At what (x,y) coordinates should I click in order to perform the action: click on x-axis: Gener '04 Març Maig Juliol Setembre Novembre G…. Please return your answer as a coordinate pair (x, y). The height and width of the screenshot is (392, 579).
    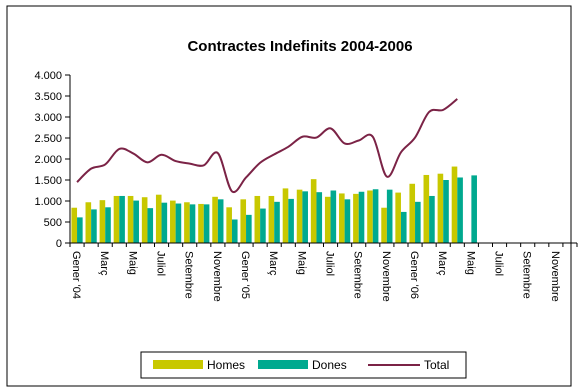
    Looking at the image, I should click on (323, 272).